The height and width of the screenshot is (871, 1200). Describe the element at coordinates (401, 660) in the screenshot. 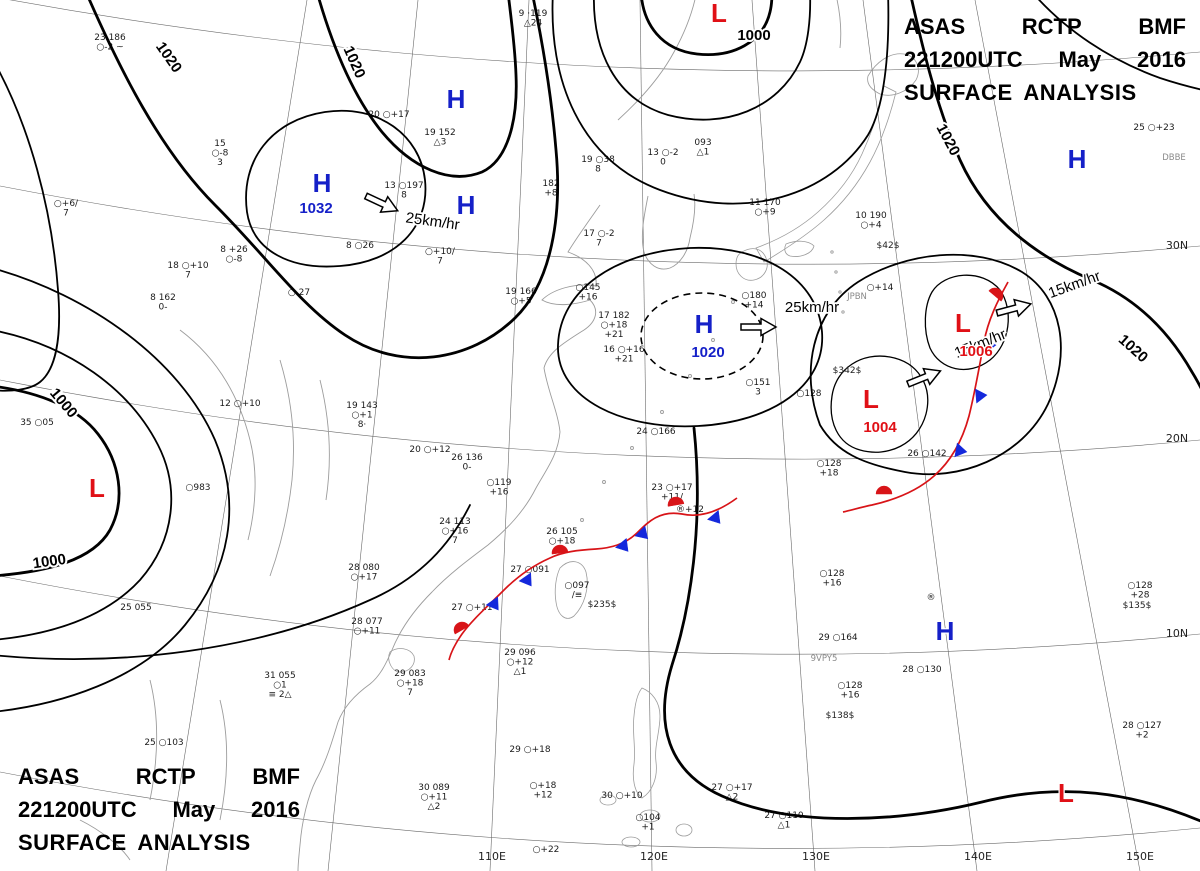

I see `coastline-hainan` at that location.